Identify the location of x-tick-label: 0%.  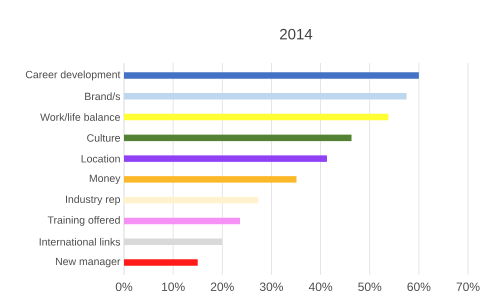
(124, 287).